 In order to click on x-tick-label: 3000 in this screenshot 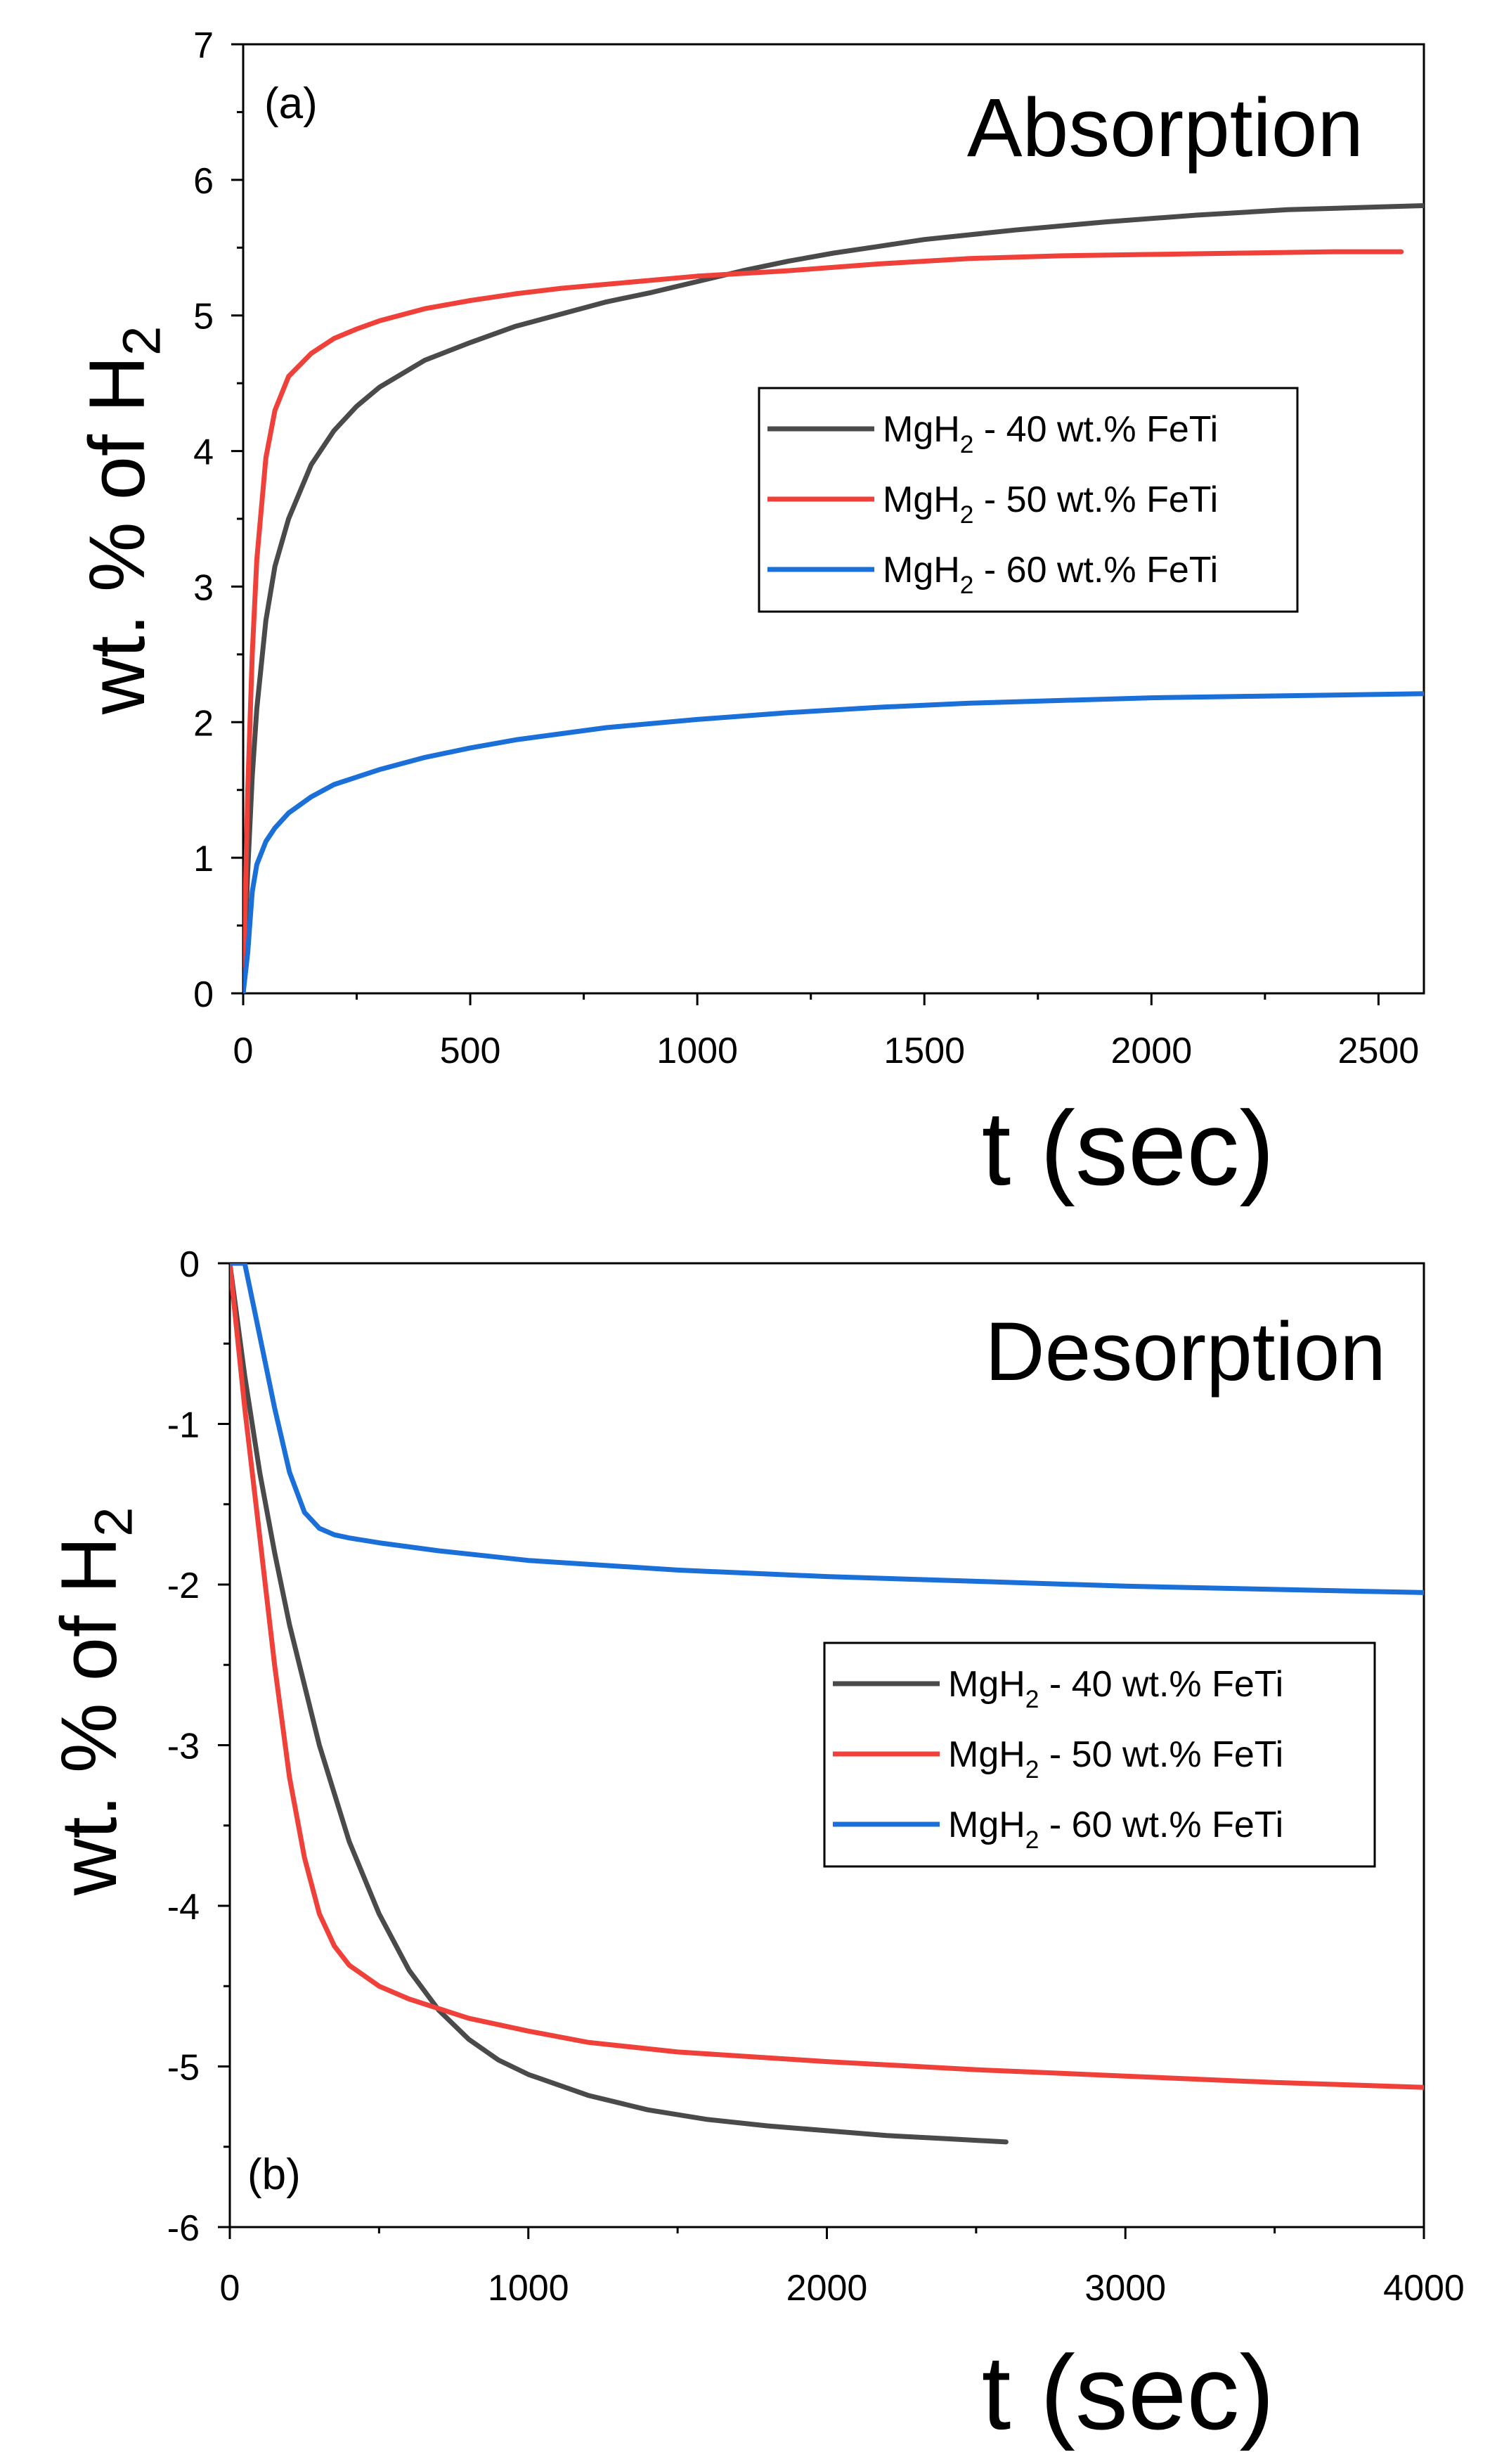, I will do `click(1125, 2288)`.